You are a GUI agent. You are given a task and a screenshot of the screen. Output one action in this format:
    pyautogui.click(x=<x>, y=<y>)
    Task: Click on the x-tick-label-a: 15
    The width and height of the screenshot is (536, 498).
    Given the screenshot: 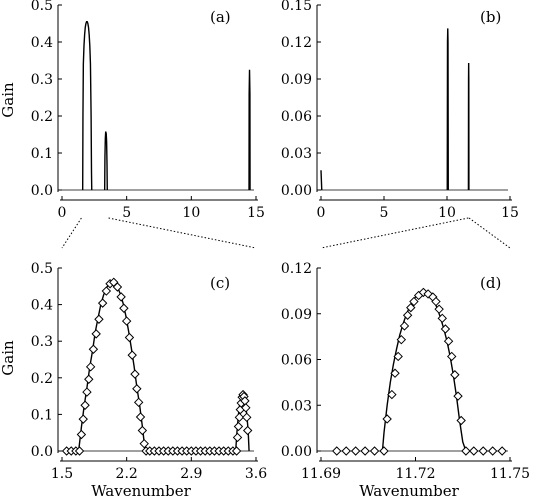 What is the action you would take?
    pyautogui.click(x=256, y=213)
    